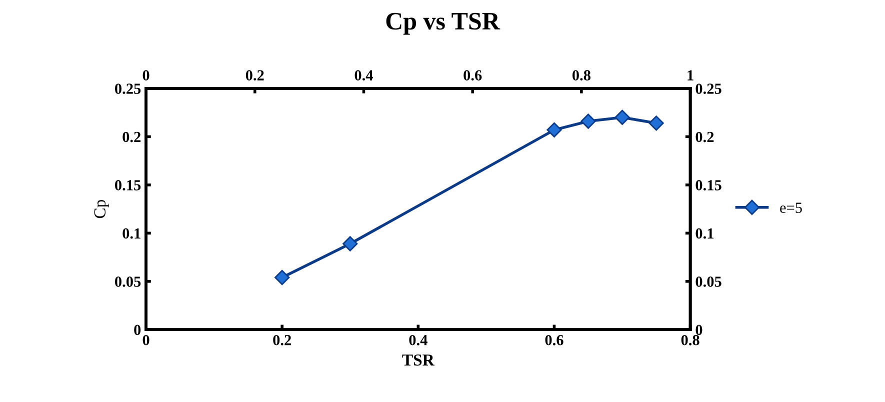 The height and width of the screenshot is (402, 885). What do you see at coordinates (791, 207) in the screenshot?
I see `legend-label: e=5` at bounding box center [791, 207].